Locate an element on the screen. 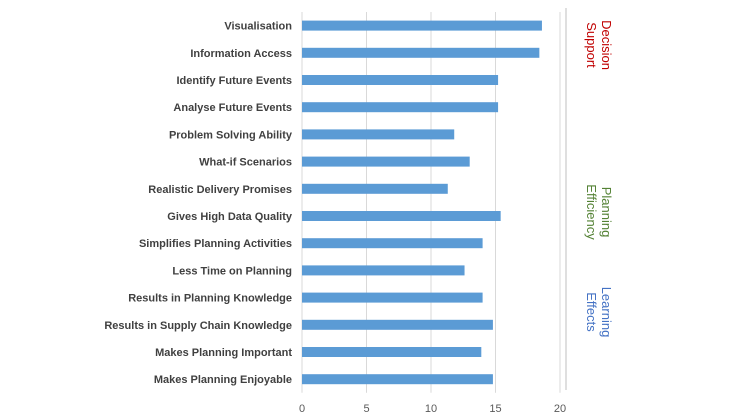 This screenshot has width=740, height=416. category-label: Results in Planning Knowledge is located at coordinates (210, 299).